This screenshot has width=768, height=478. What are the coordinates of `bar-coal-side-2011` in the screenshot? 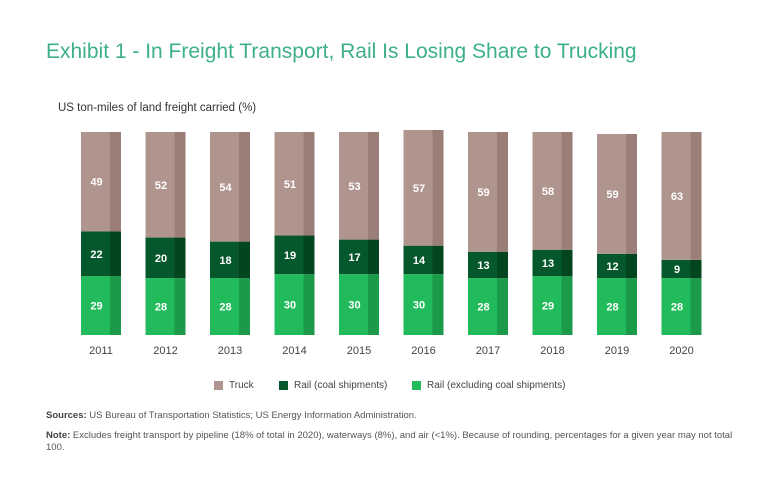 It's located at (115, 254).